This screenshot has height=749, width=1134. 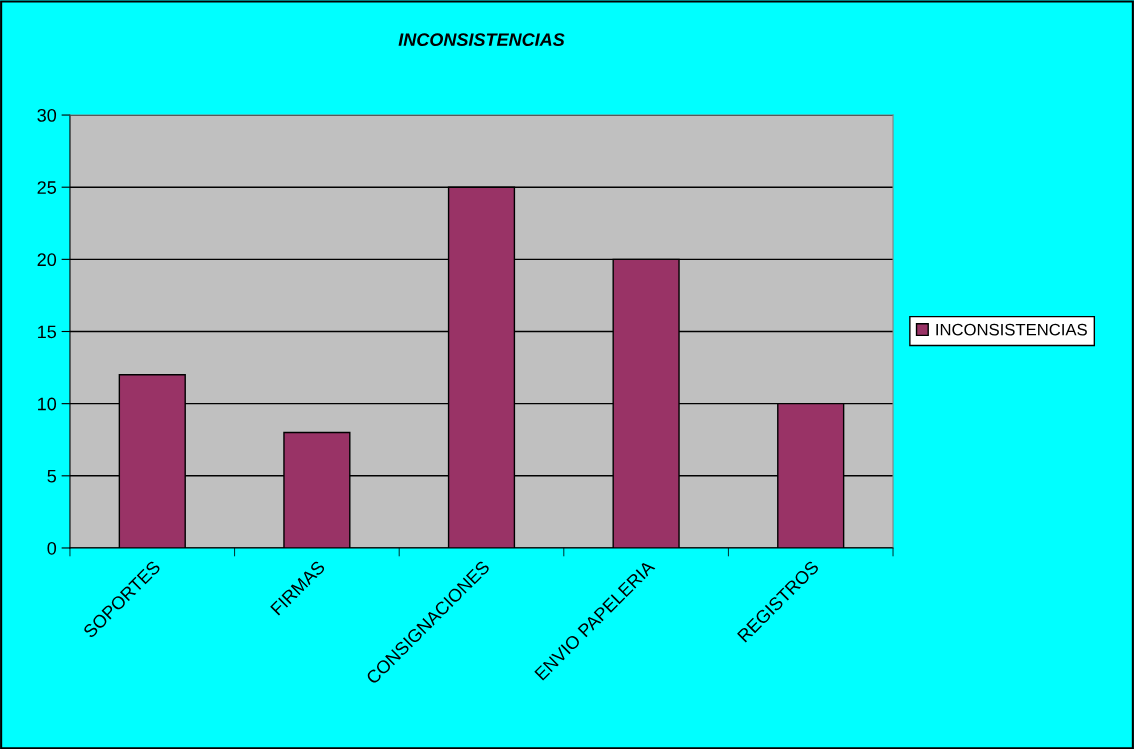 What do you see at coordinates (47, 187) in the screenshot?
I see `y-tick-label: 25` at bounding box center [47, 187].